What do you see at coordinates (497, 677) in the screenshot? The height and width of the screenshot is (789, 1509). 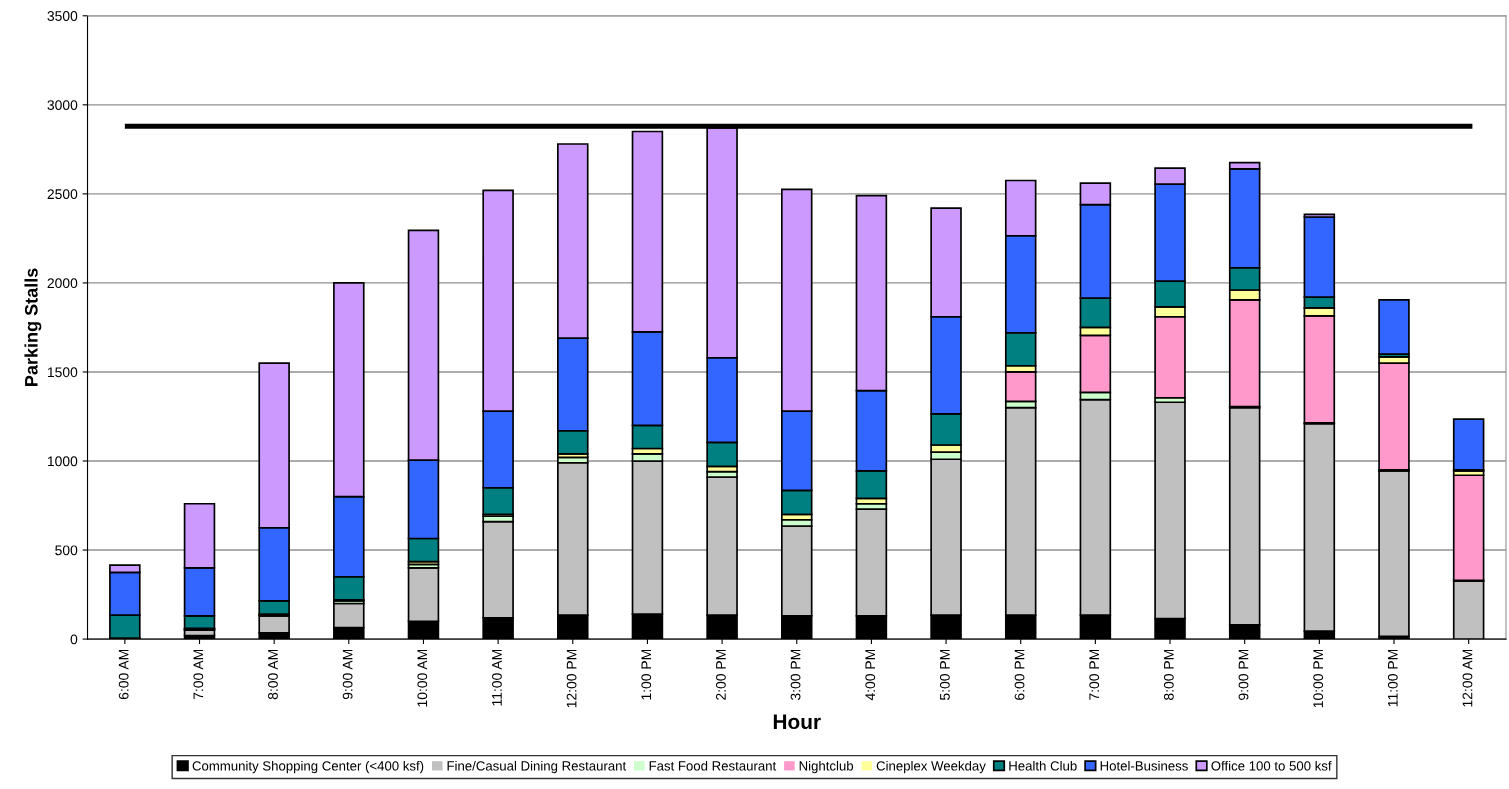 I see `x-tick-label: 11:00 AM` at bounding box center [497, 677].